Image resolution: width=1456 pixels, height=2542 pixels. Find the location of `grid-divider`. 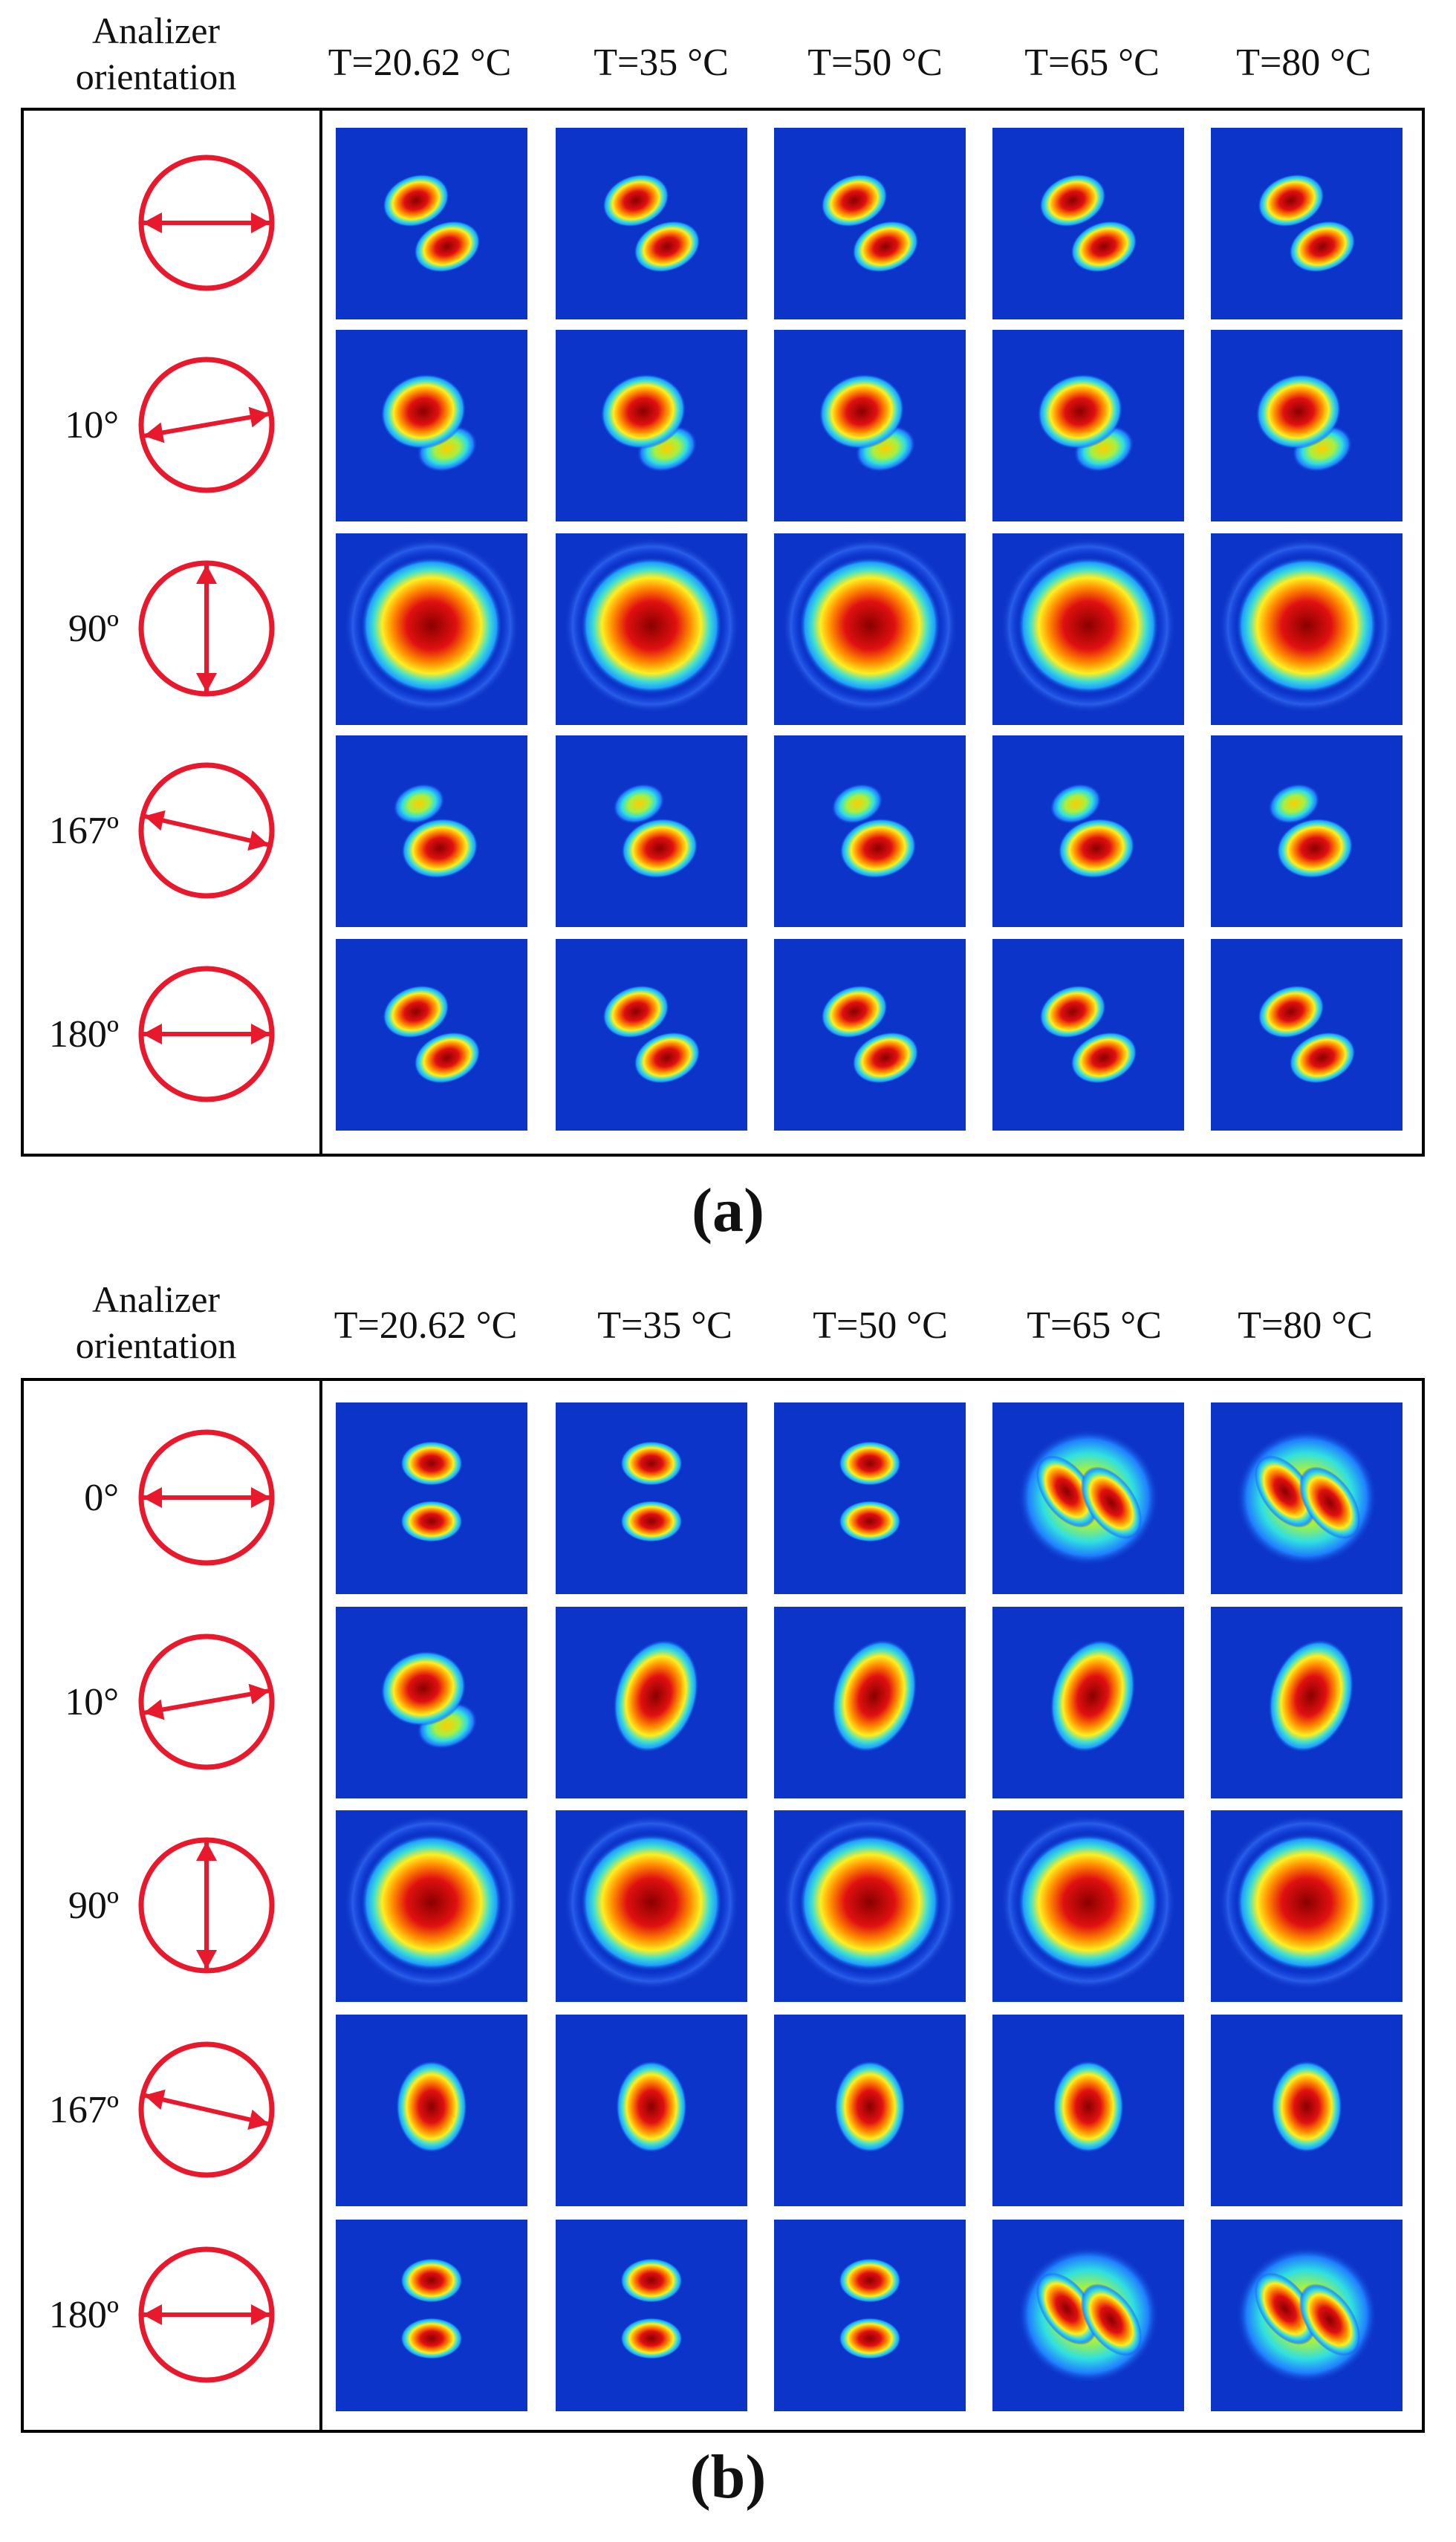

grid-divider is located at coordinates (321, 632).